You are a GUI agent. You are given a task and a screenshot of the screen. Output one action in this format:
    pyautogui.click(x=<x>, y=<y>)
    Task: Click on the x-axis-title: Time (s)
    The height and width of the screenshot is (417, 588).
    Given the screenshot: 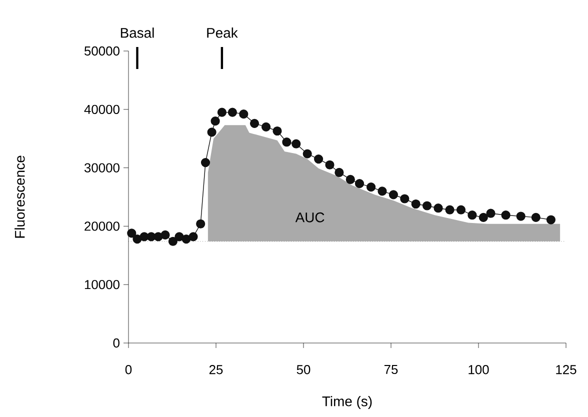 What is the action you would take?
    pyautogui.click(x=347, y=403)
    